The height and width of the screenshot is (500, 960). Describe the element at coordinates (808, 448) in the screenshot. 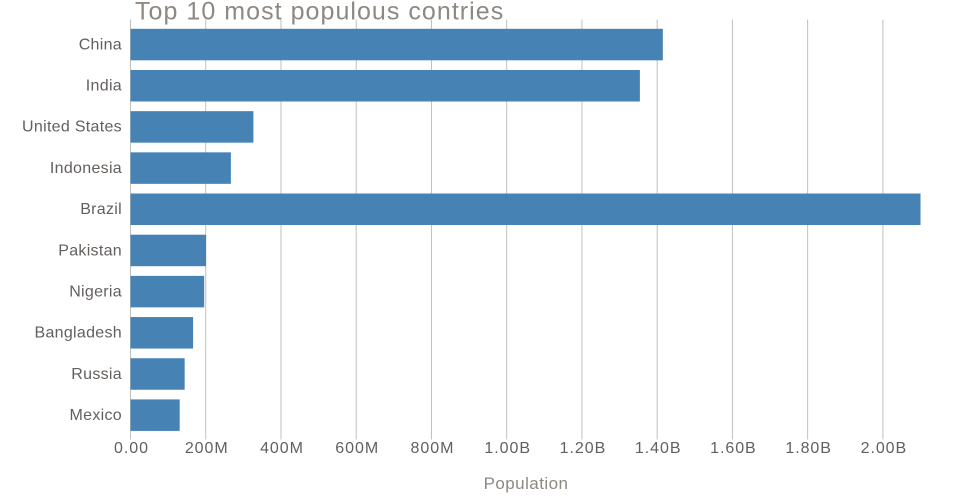

I see `svg-text: 1.80B` at that location.